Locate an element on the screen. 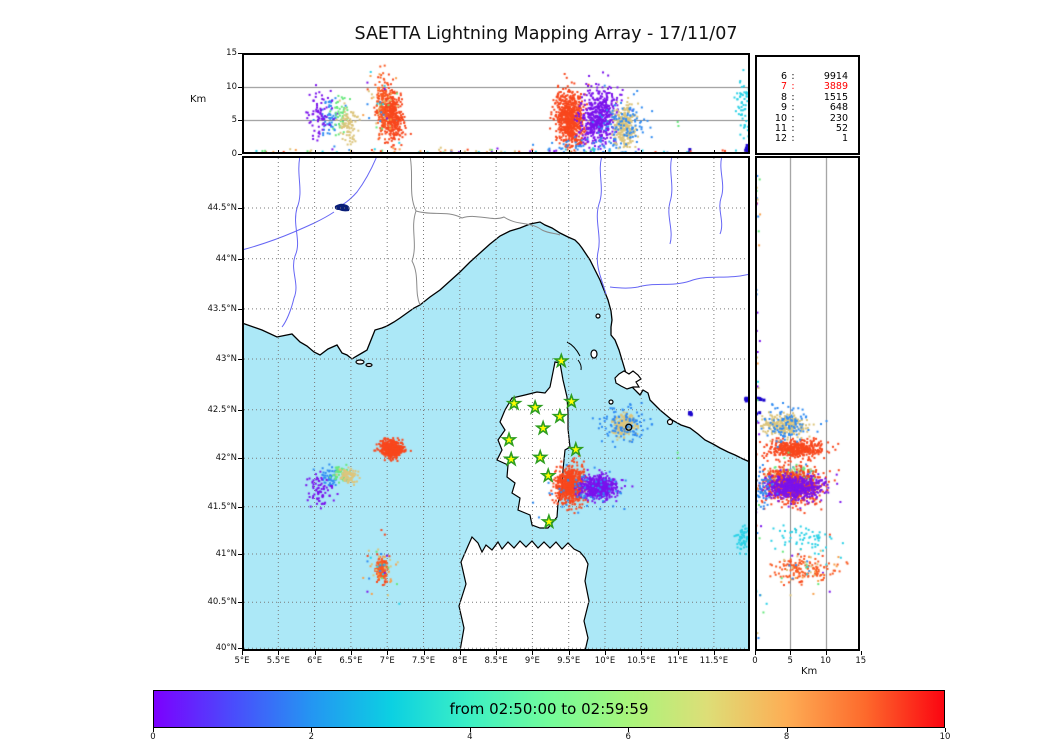 This screenshot has width=1050, height=750. colorbar-tick-label: 2 is located at coordinates (311, 737).